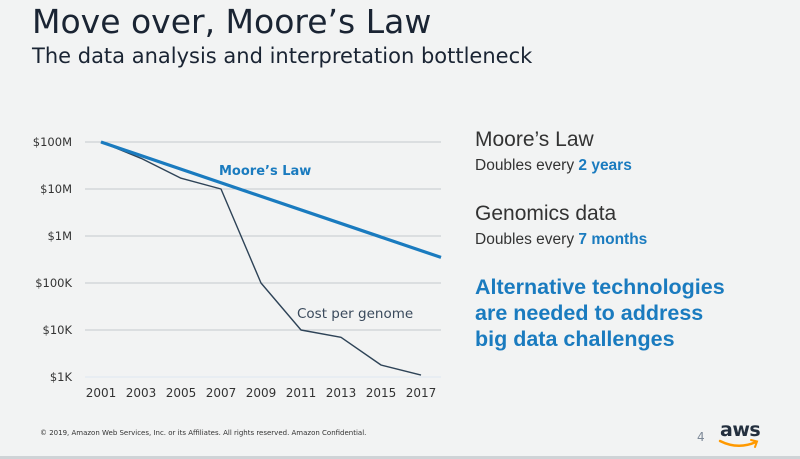 This screenshot has width=800, height=459. Describe the element at coordinates (600, 287) in the screenshot. I see `callout-line: Alternative technologies` at that location.